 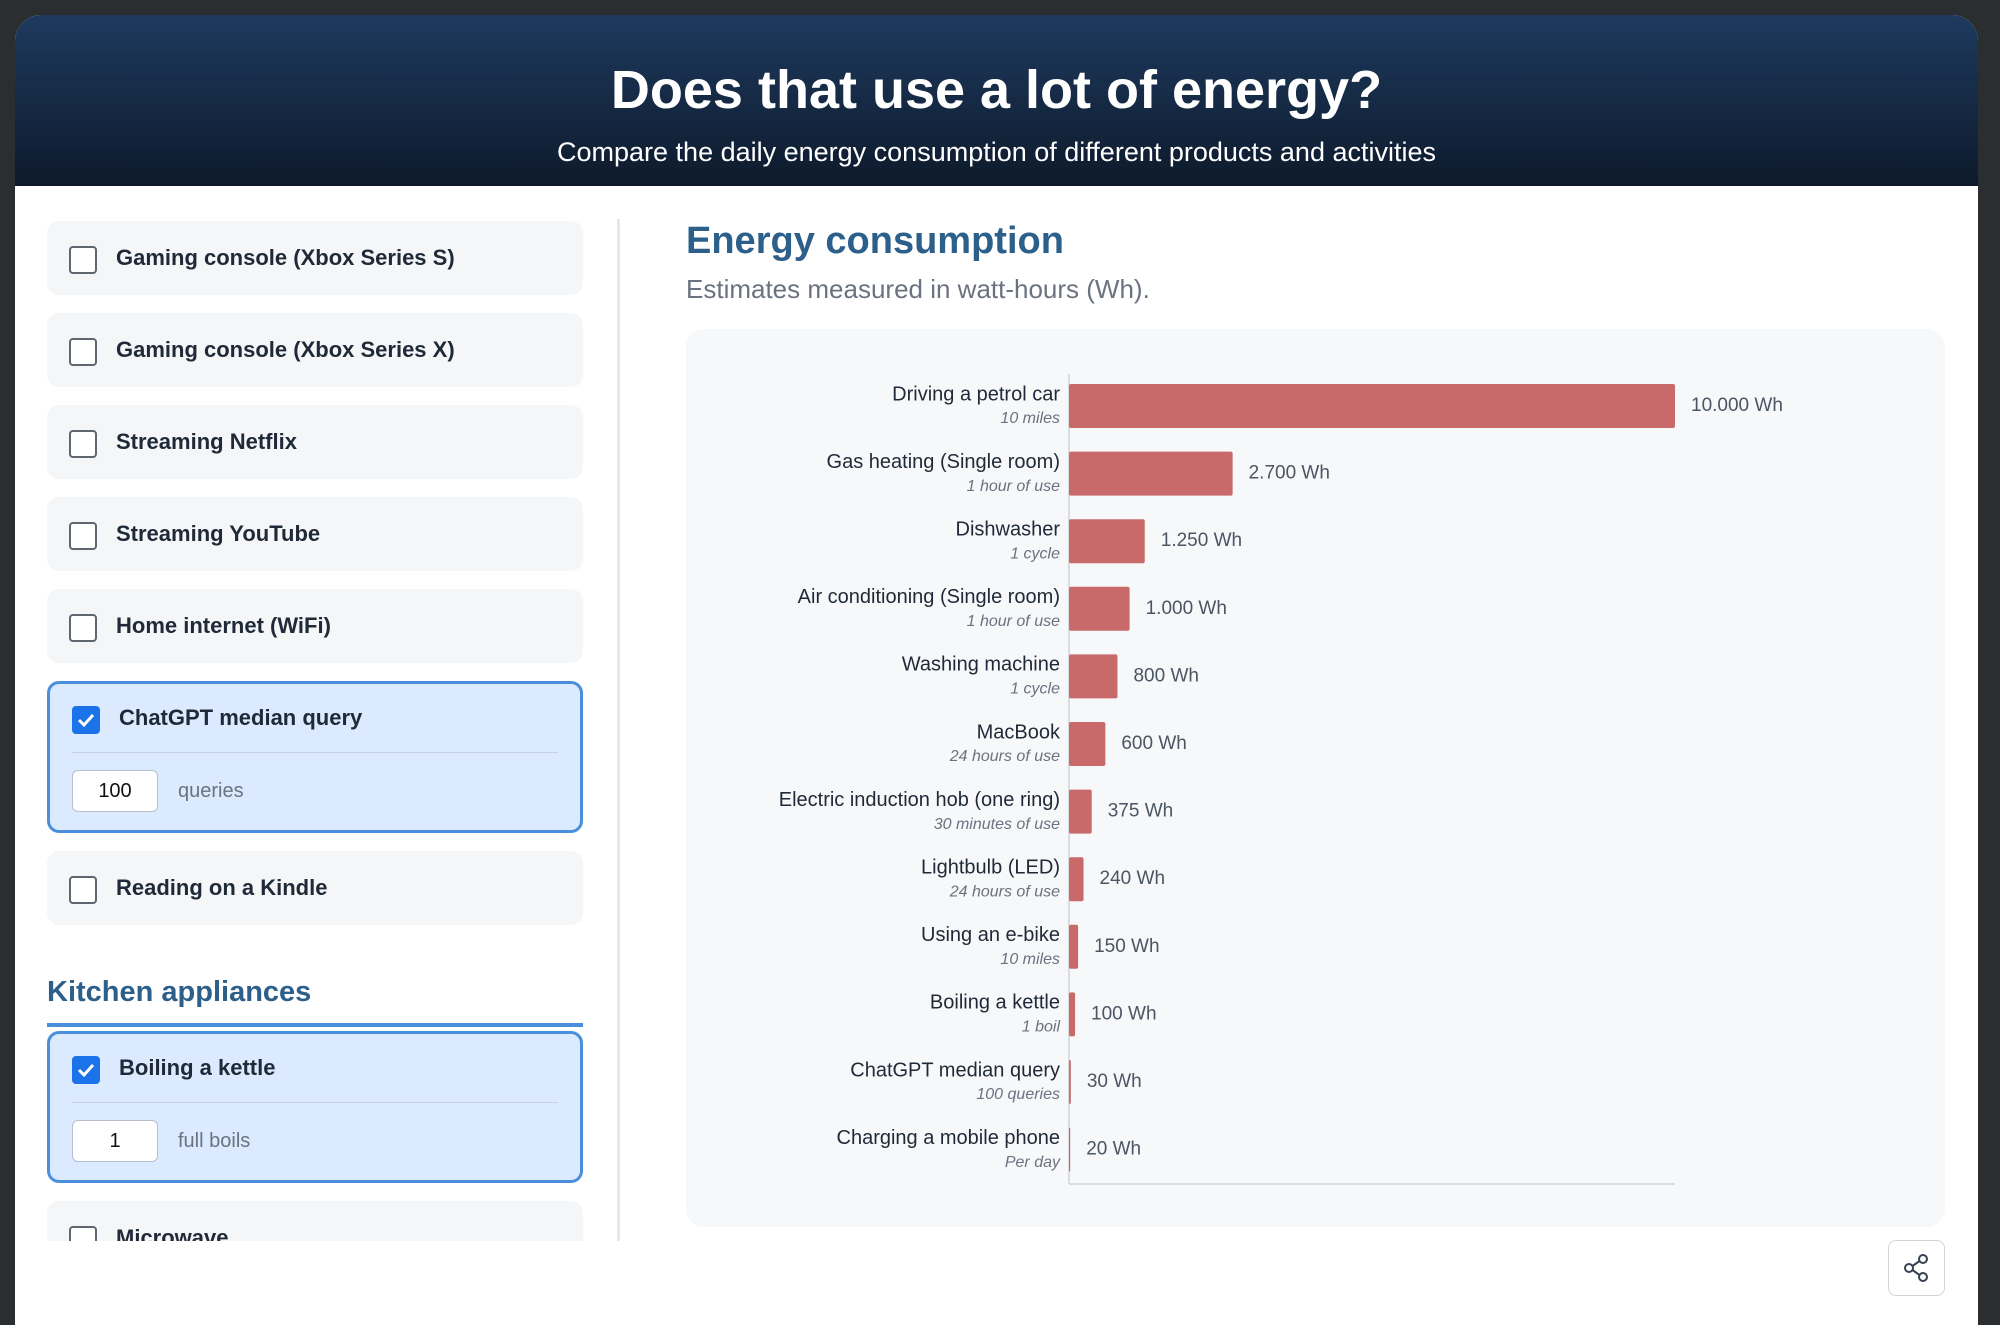 I want to click on category-label: Electric induction hob (one ring), so click(x=919, y=800).